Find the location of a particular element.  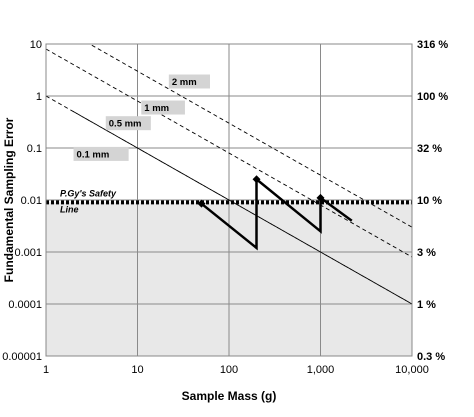

y-tick-label: 10 is located at coordinates (36, 45).